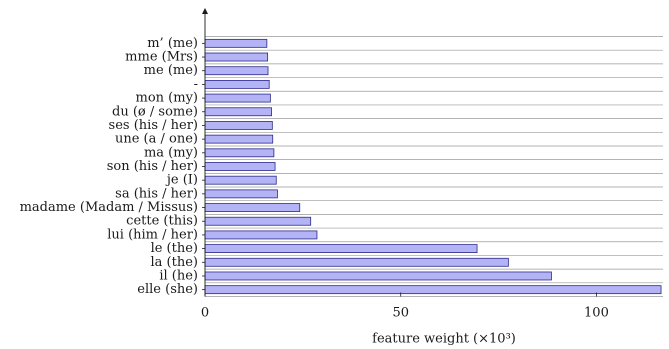 The image size is (669, 349). Describe the element at coordinates (196, 84) in the screenshot. I see `category-label: -` at that location.